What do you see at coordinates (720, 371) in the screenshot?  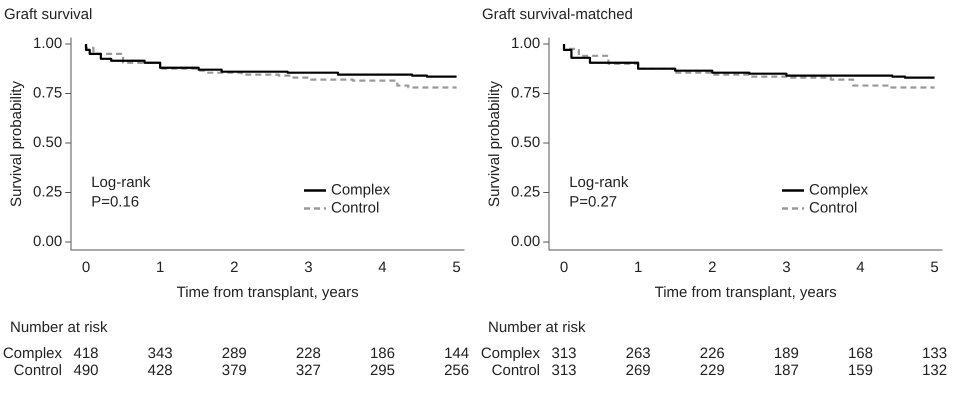 I see `text: Control 313 269 229 187 159 132` at bounding box center [720, 371].